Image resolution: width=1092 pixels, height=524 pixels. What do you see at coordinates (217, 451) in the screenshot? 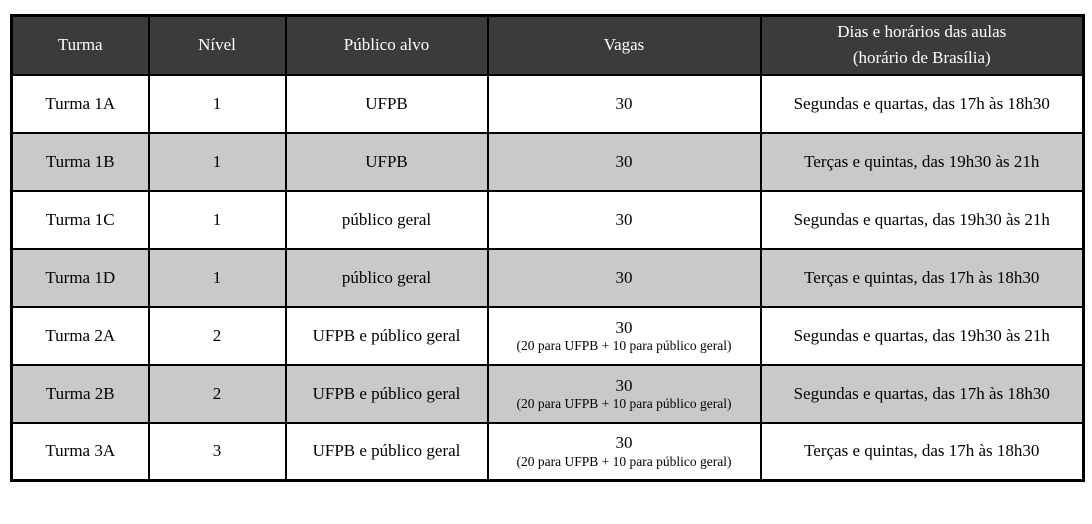
I see `cell-nivel: 3` at bounding box center [217, 451].